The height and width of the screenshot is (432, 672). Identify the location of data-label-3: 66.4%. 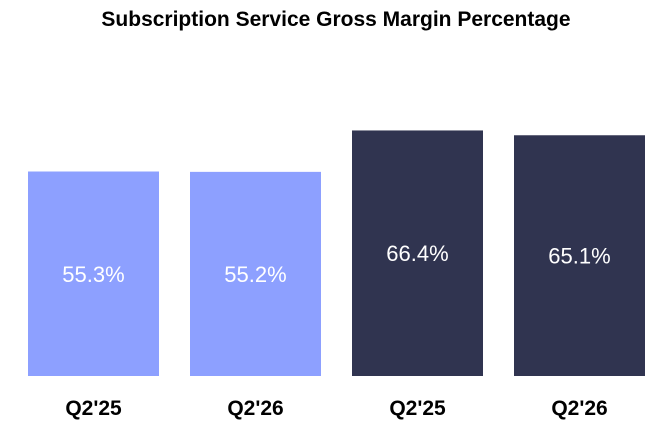
(417, 253).